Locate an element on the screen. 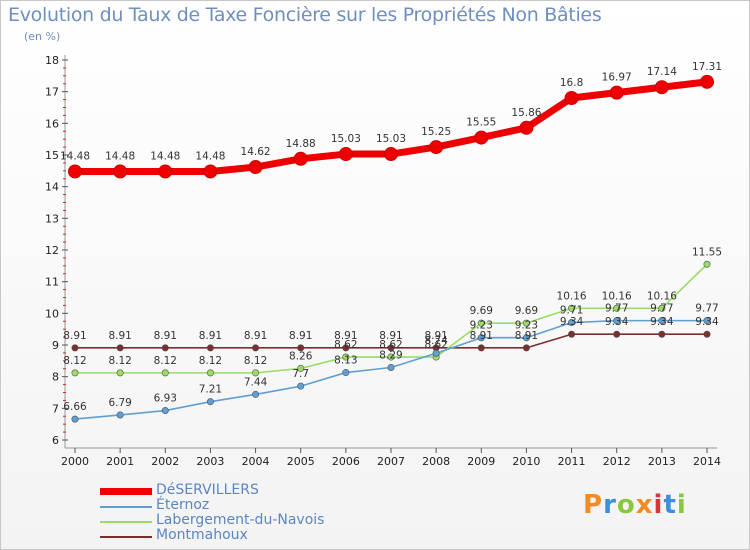 The width and height of the screenshot is (750, 550). x-tick-label: 2011 is located at coordinates (572, 461).